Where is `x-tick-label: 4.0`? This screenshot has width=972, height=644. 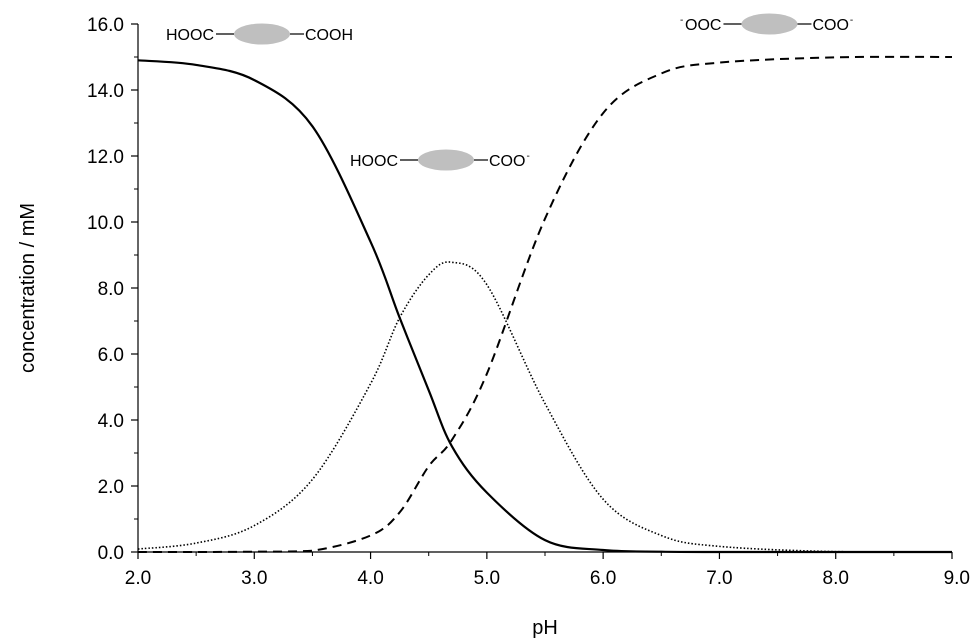 x-tick-label: 4.0 is located at coordinates (370, 578).